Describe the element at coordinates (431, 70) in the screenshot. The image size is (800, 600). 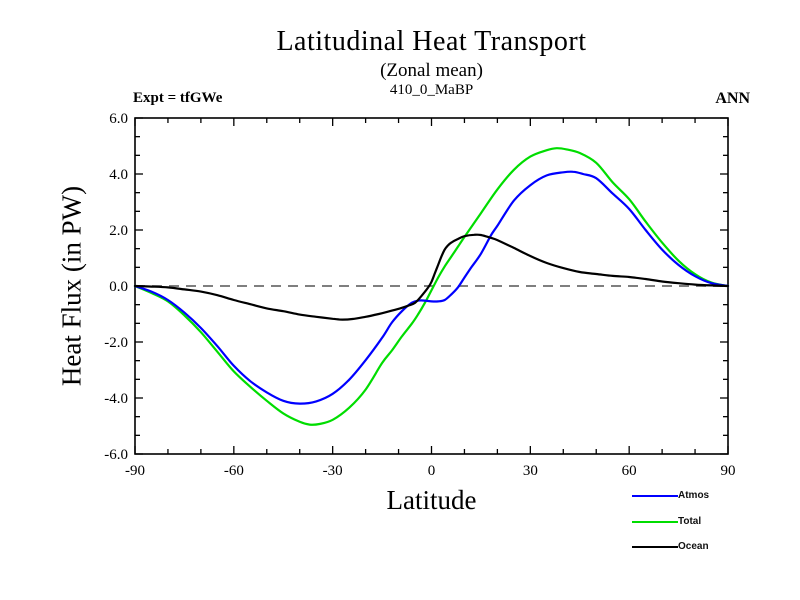
I see `chart-subtitle: (Zonal mean)` at that location.